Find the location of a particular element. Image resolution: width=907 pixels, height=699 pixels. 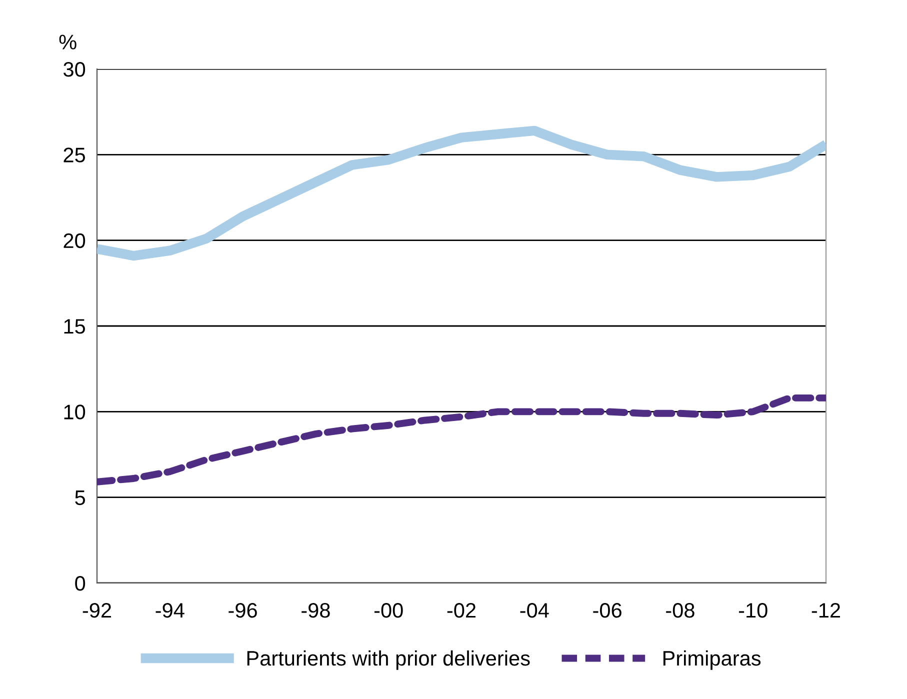

legend-label: Parturients with prior deliveries is located at coordinates (388, 660).